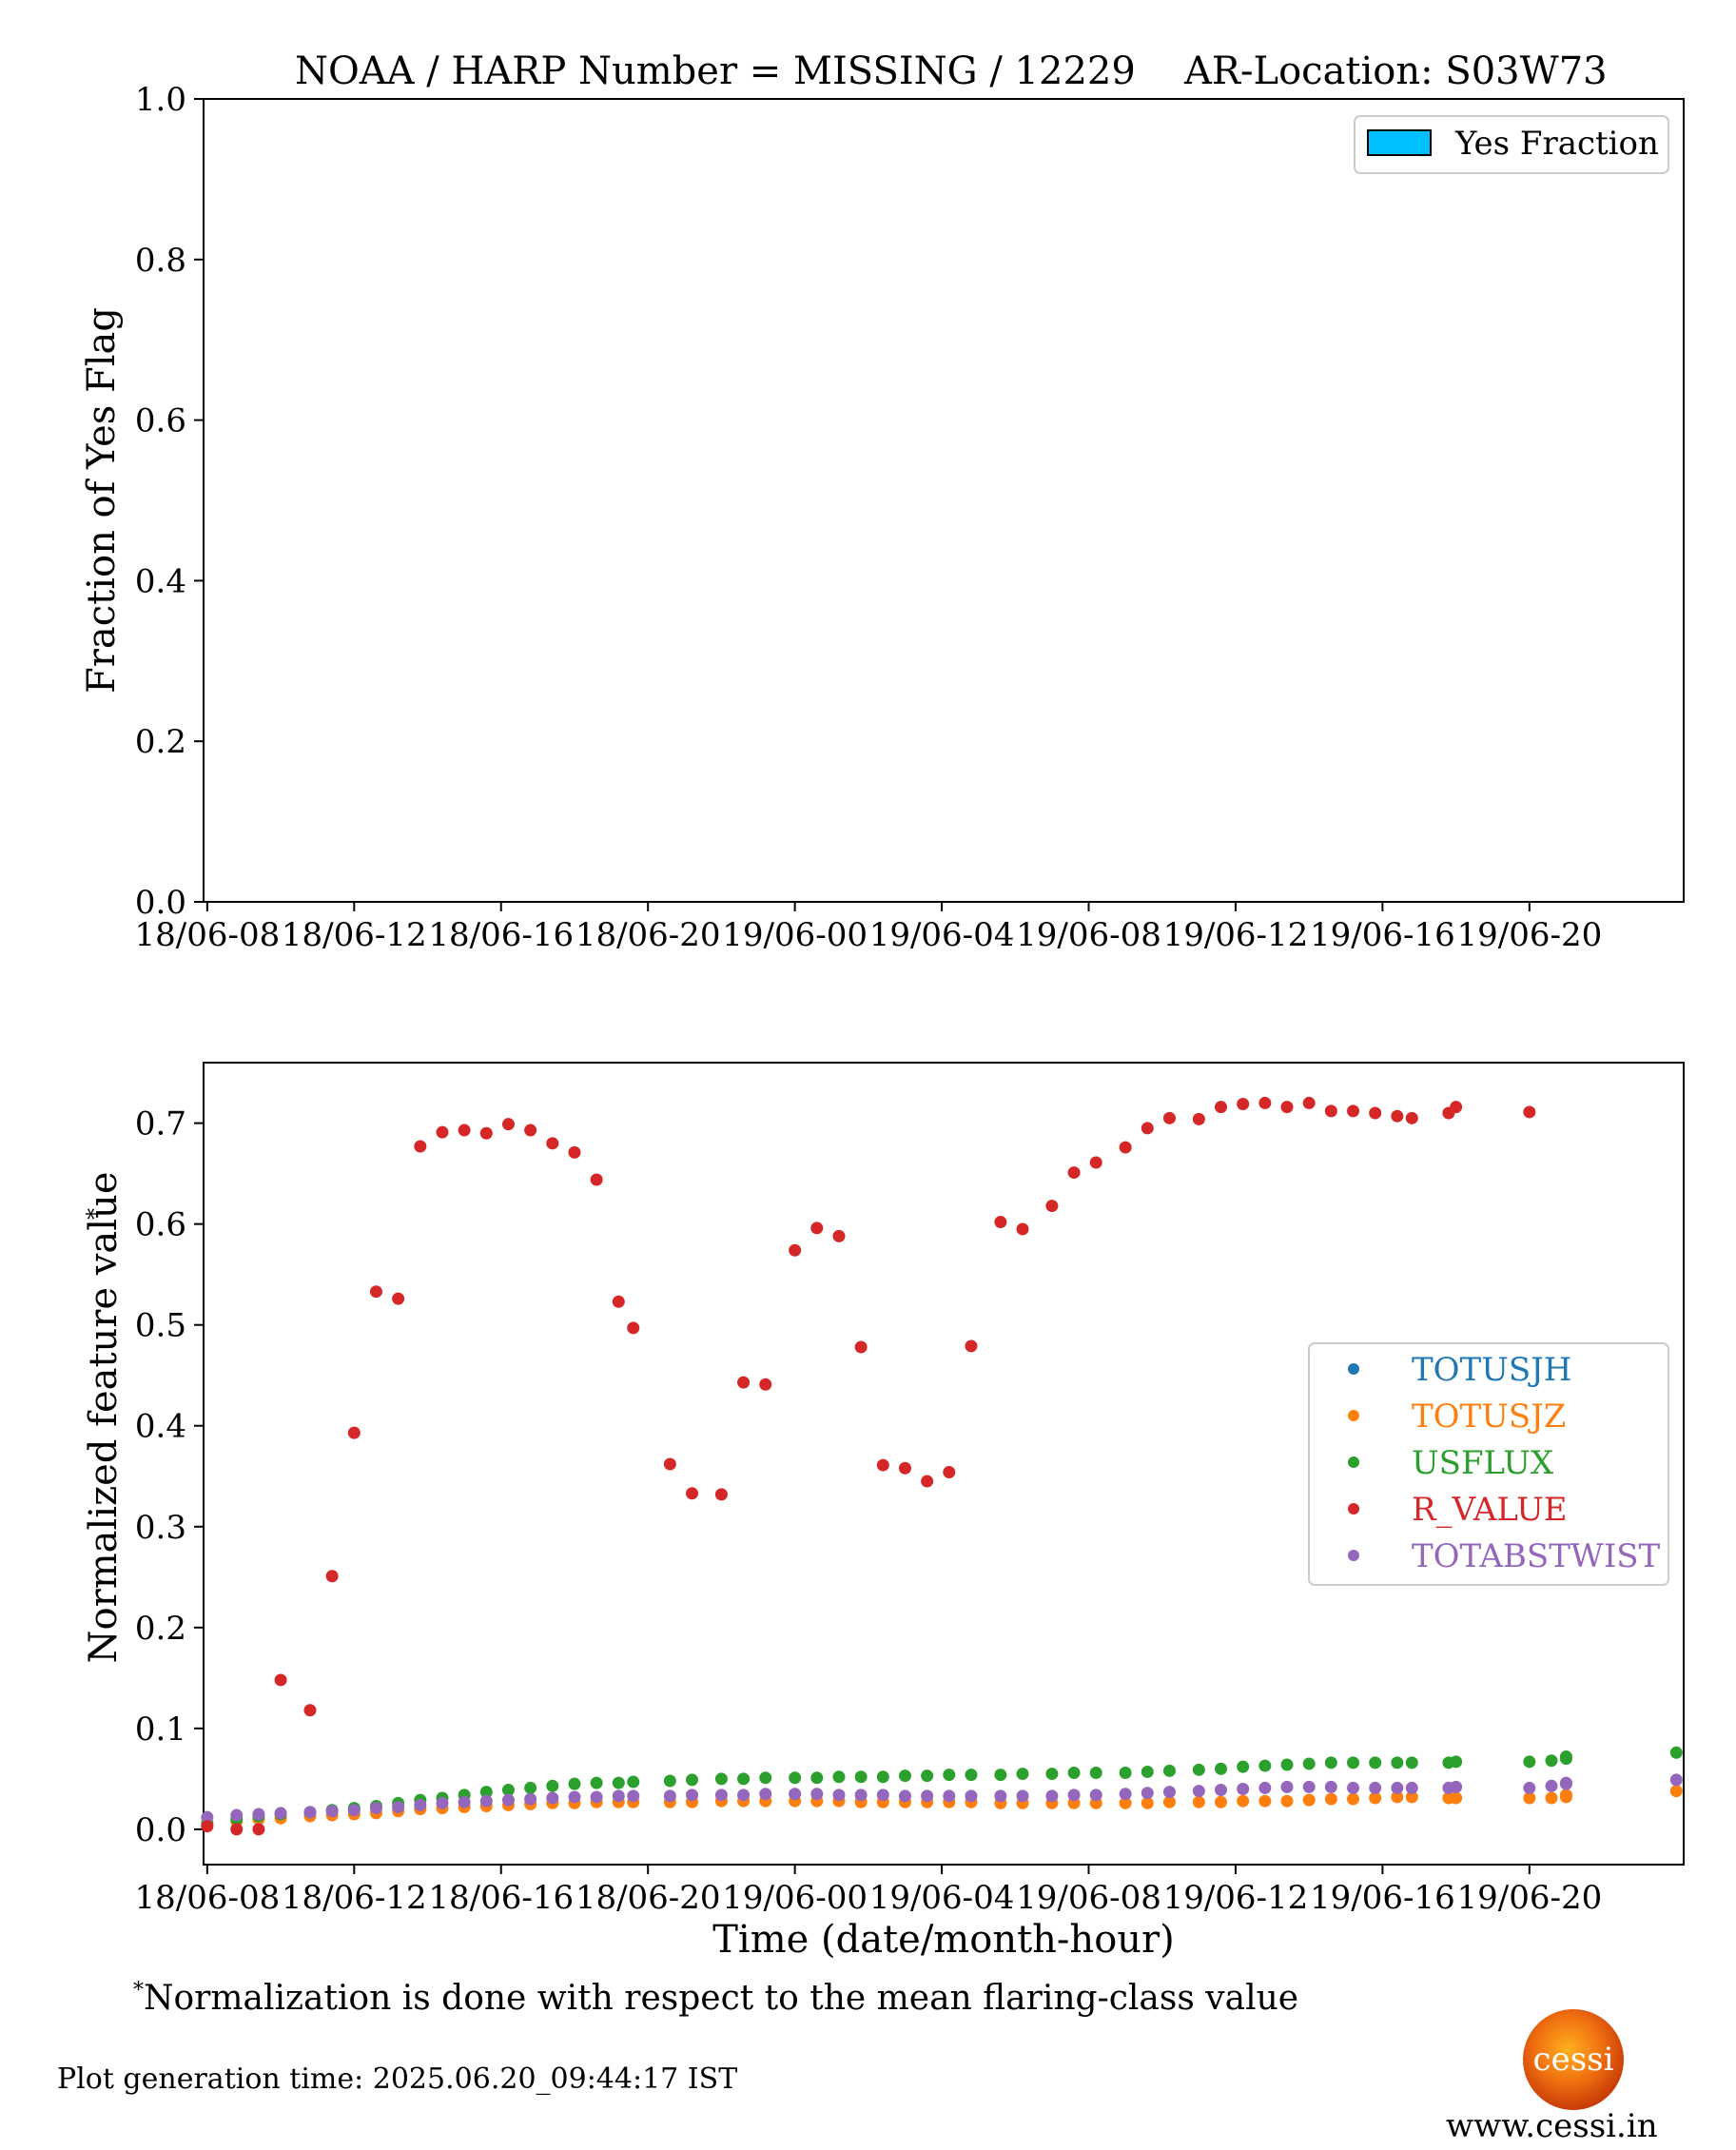  I want to click on top-x-tick-label: 19/06-00, so click(795, 935).